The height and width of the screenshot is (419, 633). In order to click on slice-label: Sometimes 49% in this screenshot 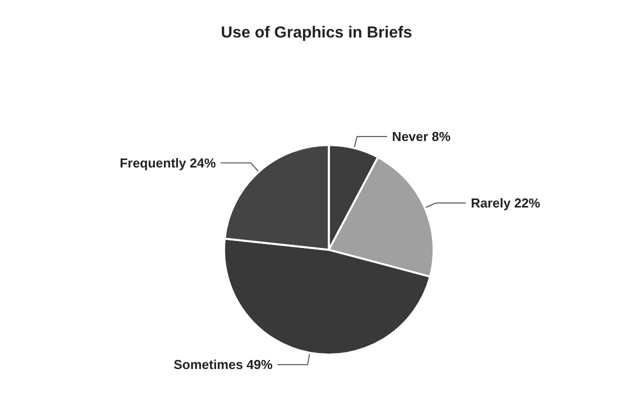, I will do `click(224, 364)`.